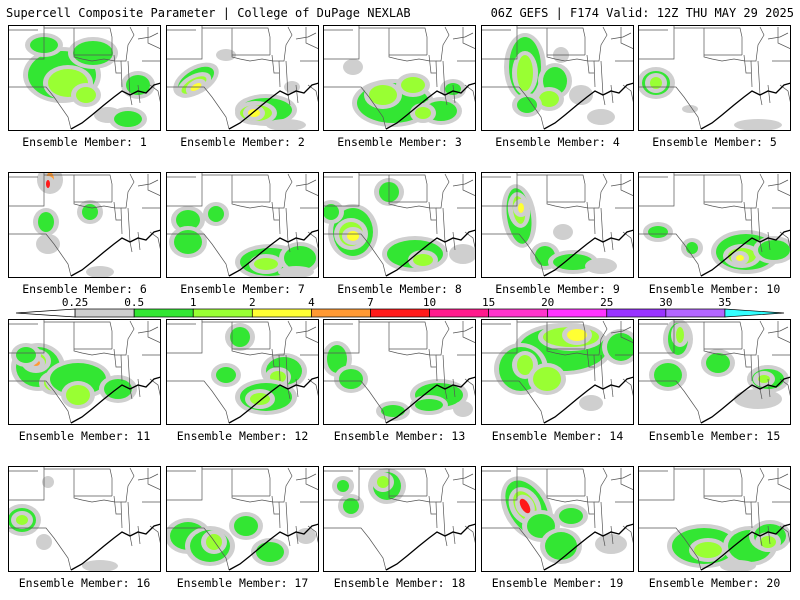 Image resolution: width=800 pixels, height=600 pixels. I want to click on ensemble-member-label: Ensemble Member: 3, so click(399, 142).